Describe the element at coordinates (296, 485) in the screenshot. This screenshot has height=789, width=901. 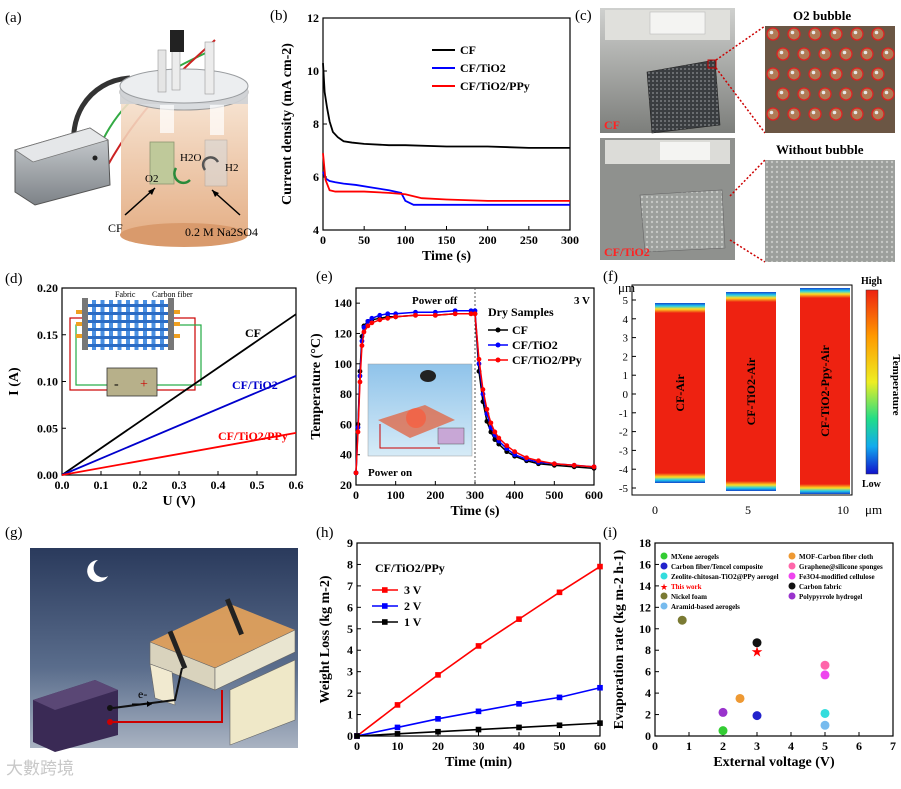
I see `x-tick-label: 0.6` at that location.